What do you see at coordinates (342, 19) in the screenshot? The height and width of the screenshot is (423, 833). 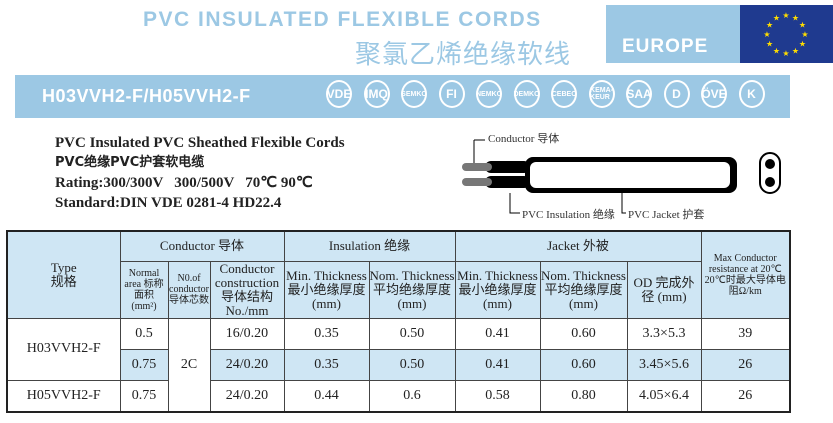 I see `title-english: PVC INSULATED FLEXIBLE CORDS` at bounding box center [342, 19].